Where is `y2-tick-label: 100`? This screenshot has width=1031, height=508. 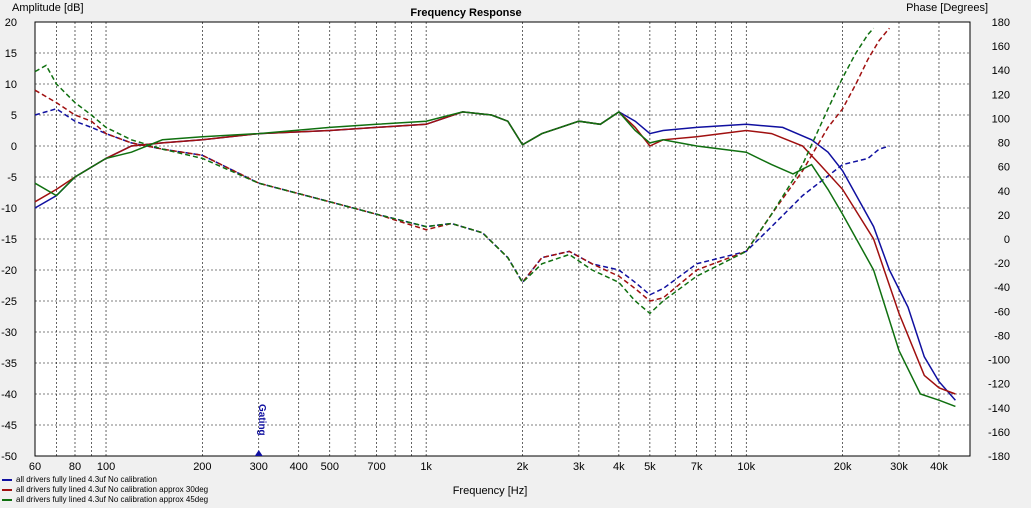 y2-tick-label: 100 is located at coordinates (1001, 119).